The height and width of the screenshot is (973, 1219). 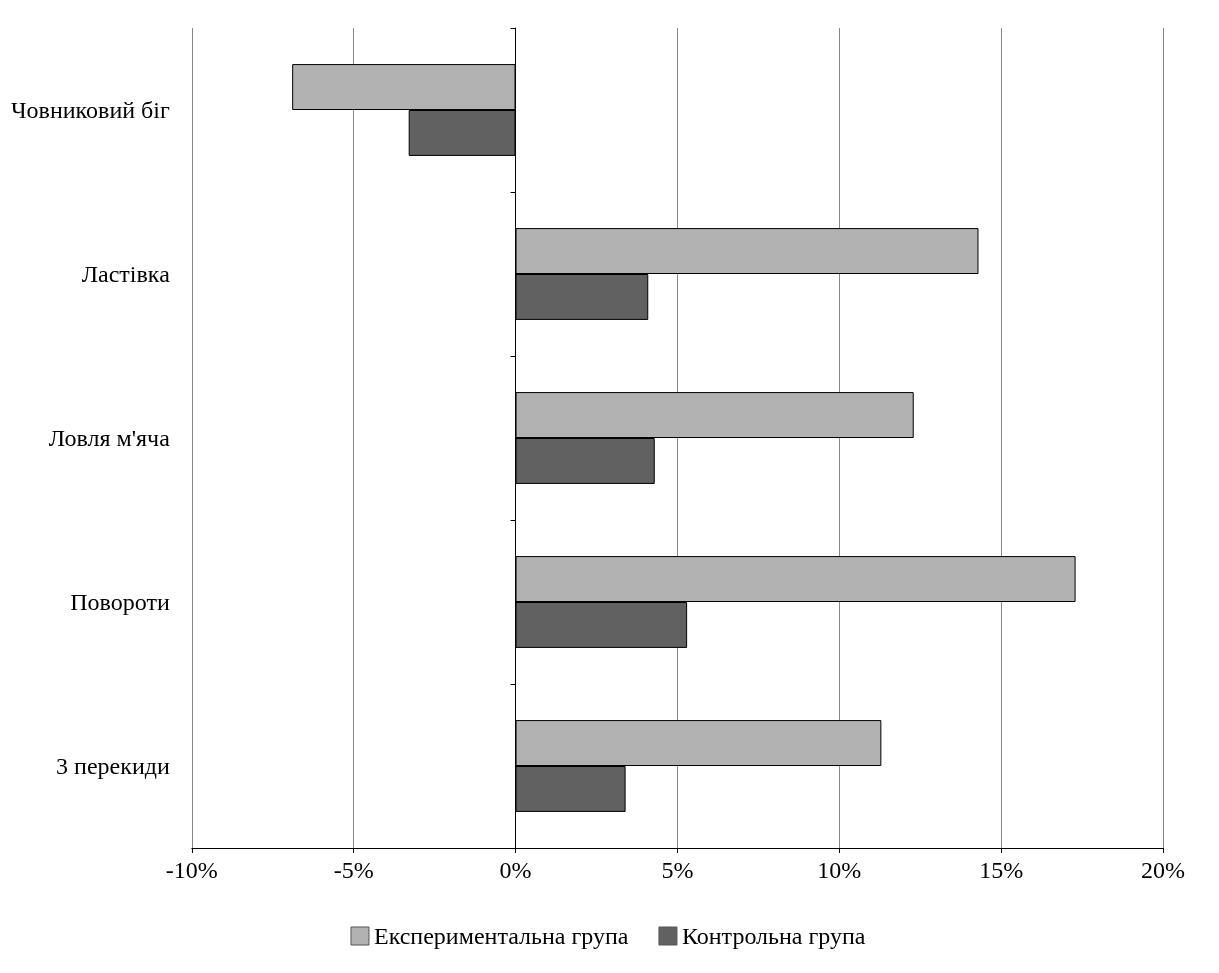 What do you see at coordinates (677, 870) in the screenshot?
I see `x-tick-label: 5%` at bounding box center [677, 870].